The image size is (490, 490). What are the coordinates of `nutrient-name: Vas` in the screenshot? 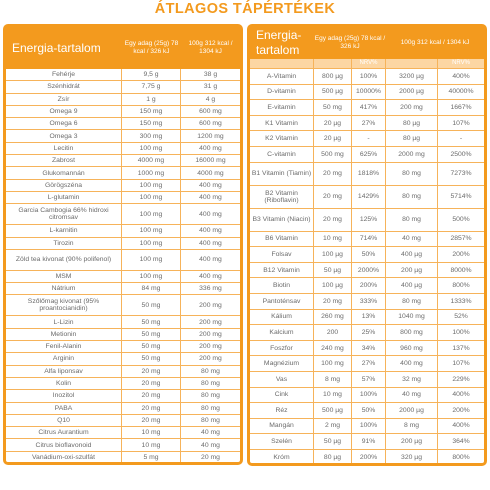 It's located at (282, 379).